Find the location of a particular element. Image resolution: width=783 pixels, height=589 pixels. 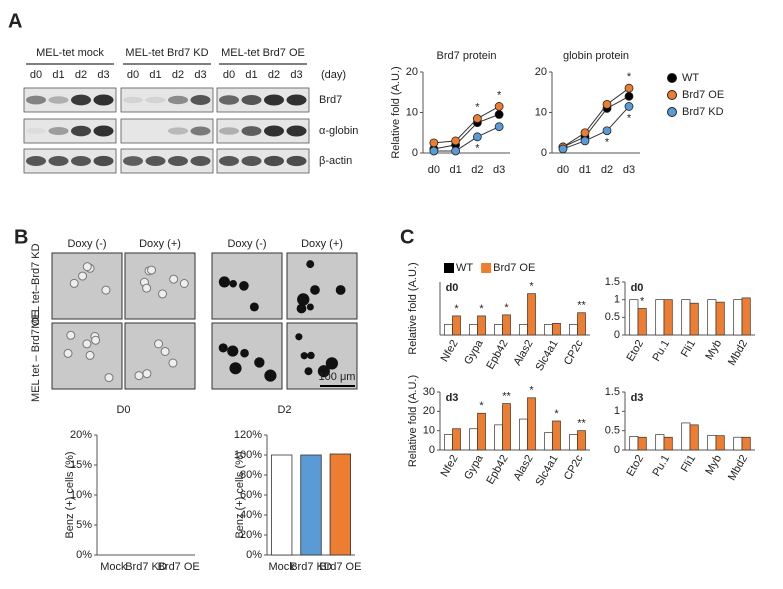

y-tick-label: 120% is located at coordinates (248, 435).